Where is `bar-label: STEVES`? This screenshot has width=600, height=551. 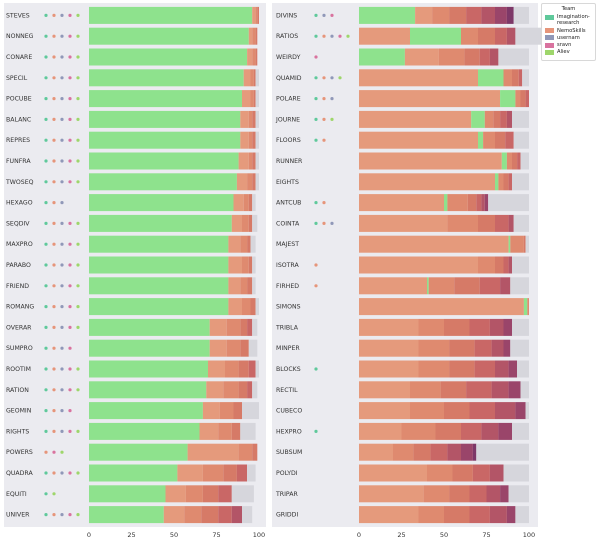 bar-label: STEVES is located at coordinates (18, 15).